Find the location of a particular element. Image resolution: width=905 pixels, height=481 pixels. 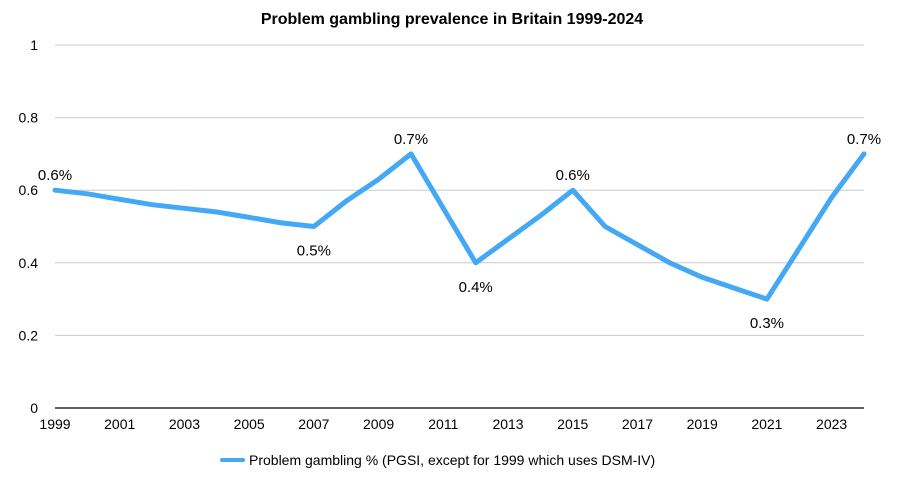

x-tick-label: 2001 is located at coordinates (119, 424).